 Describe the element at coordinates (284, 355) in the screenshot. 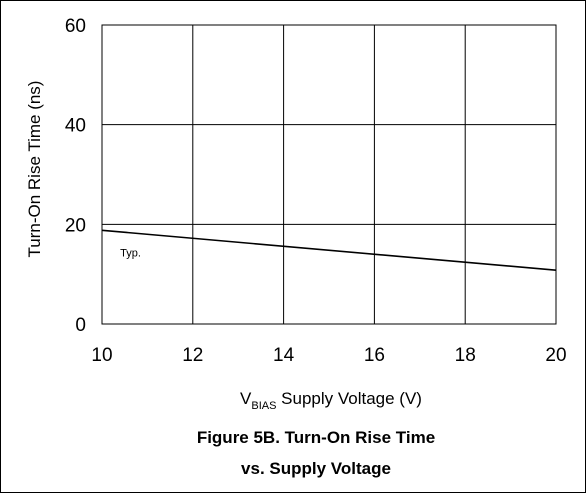

I see `x-tick-label-2: 14` at that location.